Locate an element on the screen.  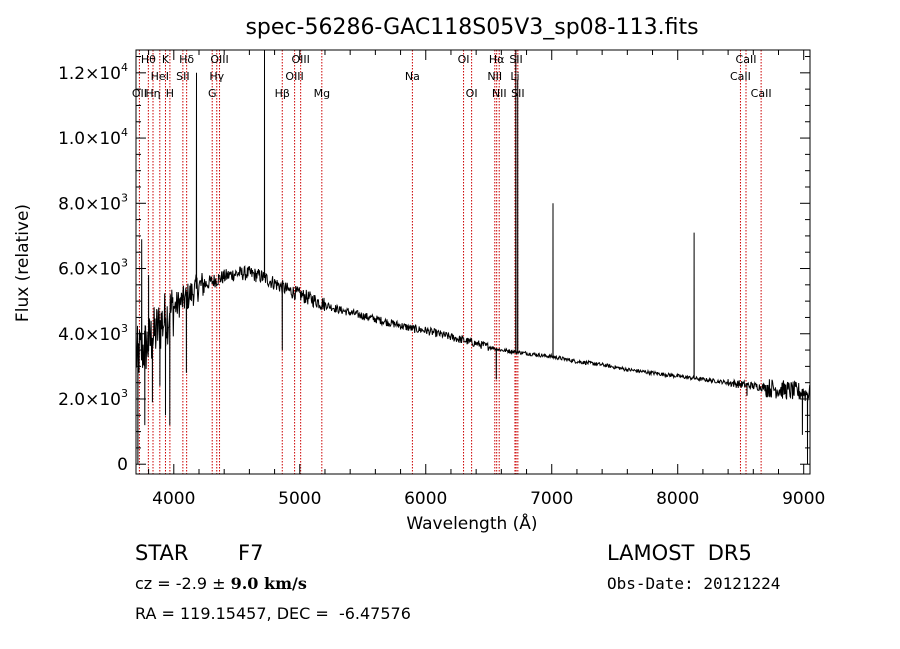
x-axis-label: Wavelength (Å) is located at coordinates (471, 523).